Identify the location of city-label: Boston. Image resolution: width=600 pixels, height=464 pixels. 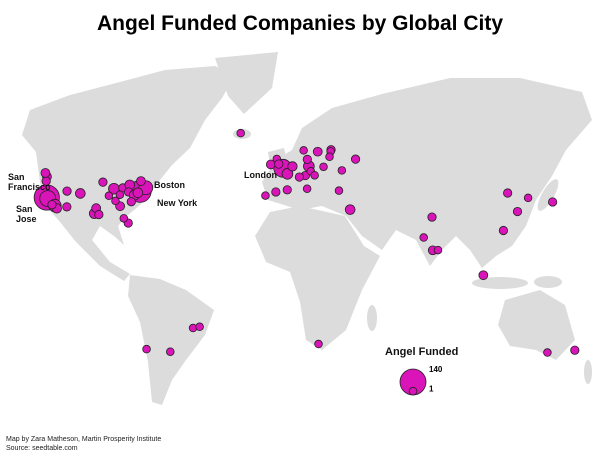
(169, 185).